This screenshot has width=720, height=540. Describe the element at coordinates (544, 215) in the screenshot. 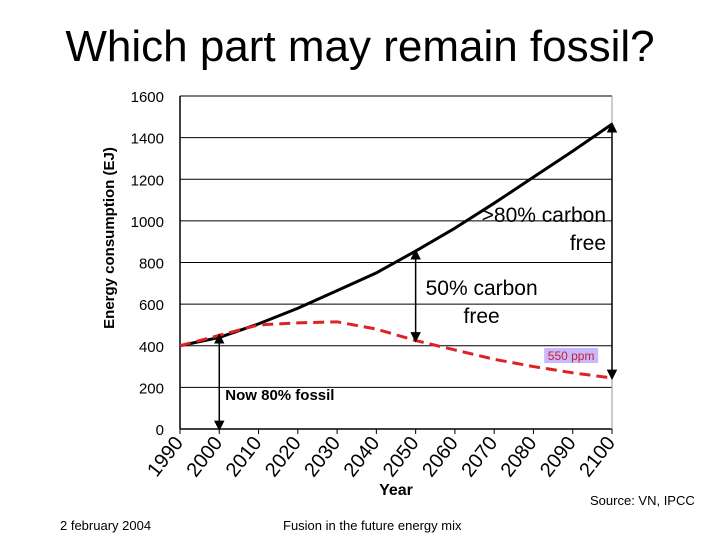

I see `eighty-carbon-free-label: >80% carbon` at that location.